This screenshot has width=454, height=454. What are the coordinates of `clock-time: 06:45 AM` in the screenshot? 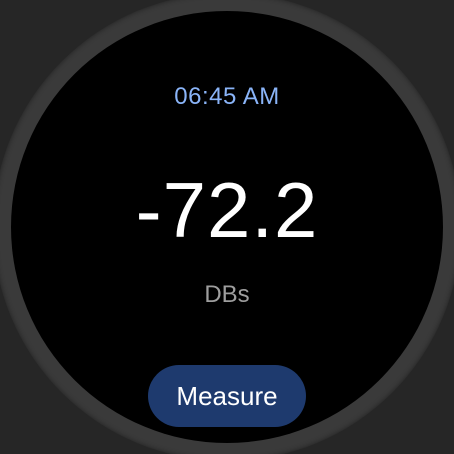 It's located at (227, 96).